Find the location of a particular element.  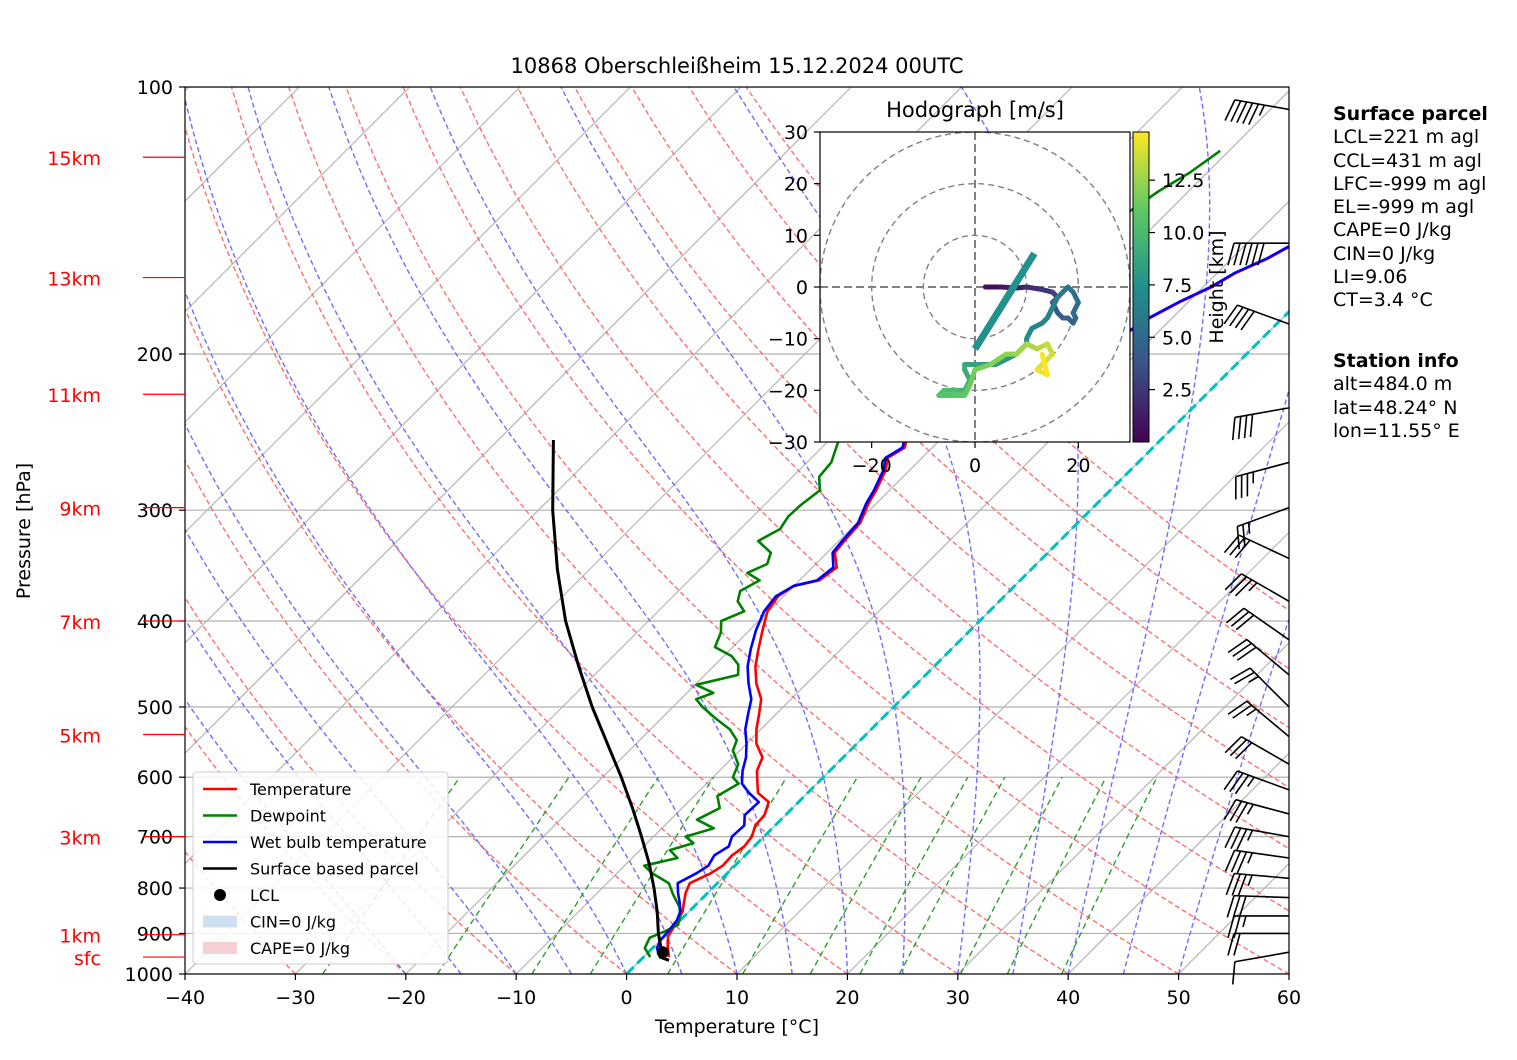

colorbar-tick-label: 12.5 is located at coordinates (1183, 181).